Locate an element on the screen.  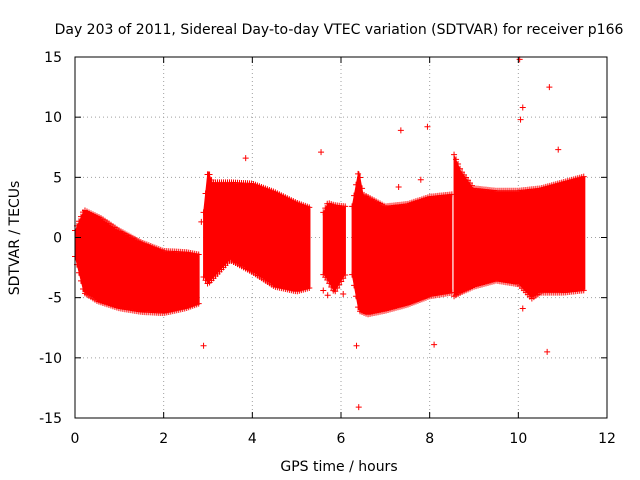
y-tick-label-2: -5 is located at coordinates (55, 299).